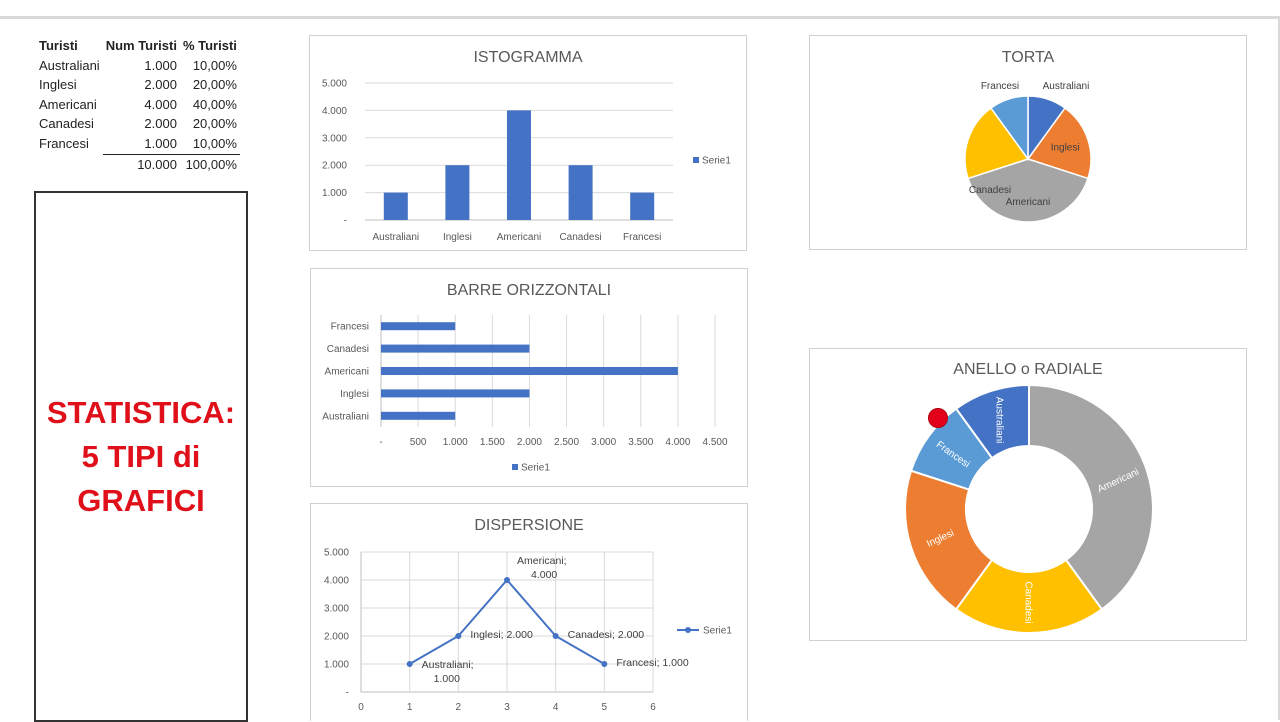  I want to click on table-header-row: Turisti Num Turisti % Turisti, so click(138, 46).